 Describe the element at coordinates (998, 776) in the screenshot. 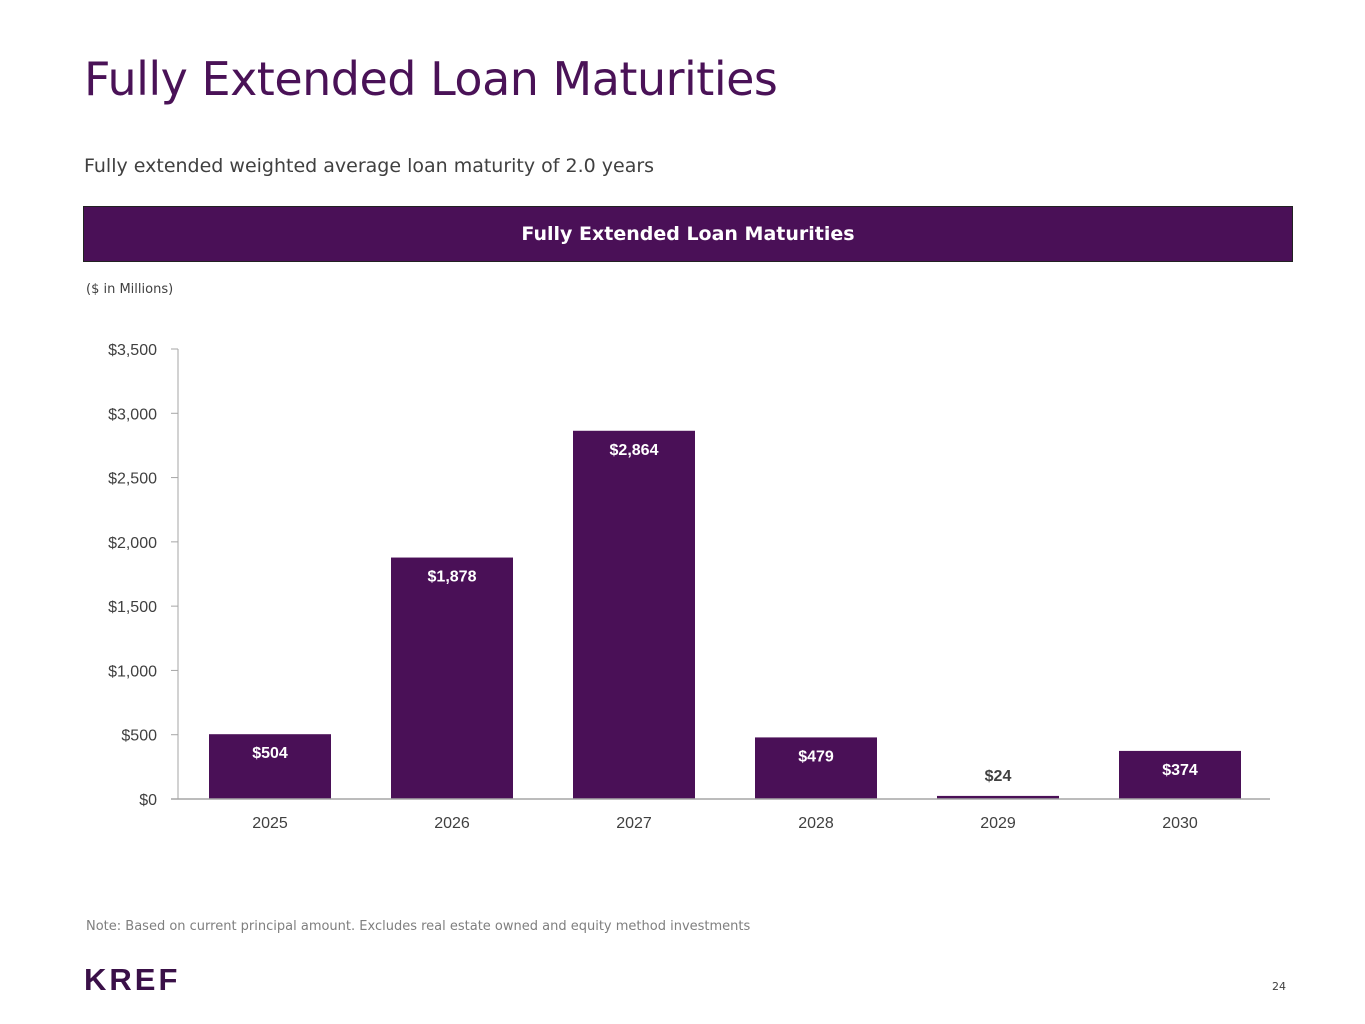

I see `data-label: $24` at that location.